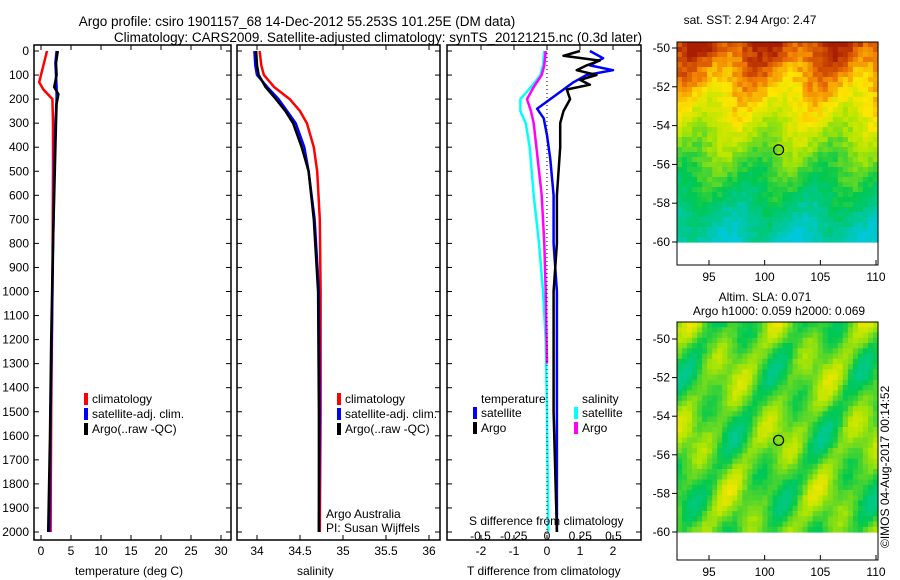 The width and height of the screenshot is (900, 580). I want to click on series-line-argo-raw-qc-, so click(53, 291).